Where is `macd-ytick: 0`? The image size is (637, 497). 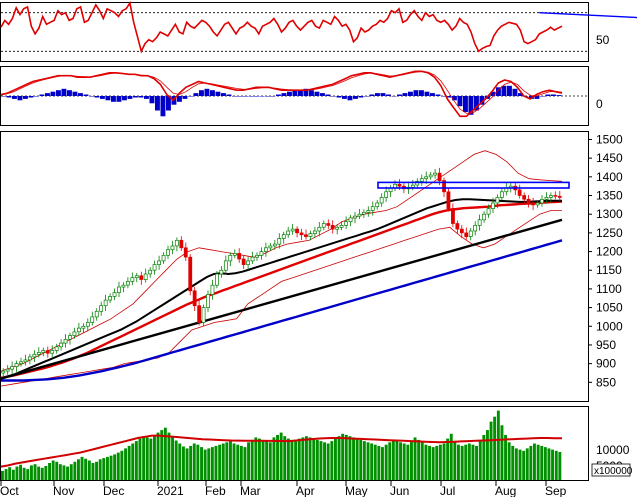 macd-ytick: 0 is located at coordinates (599, 104).